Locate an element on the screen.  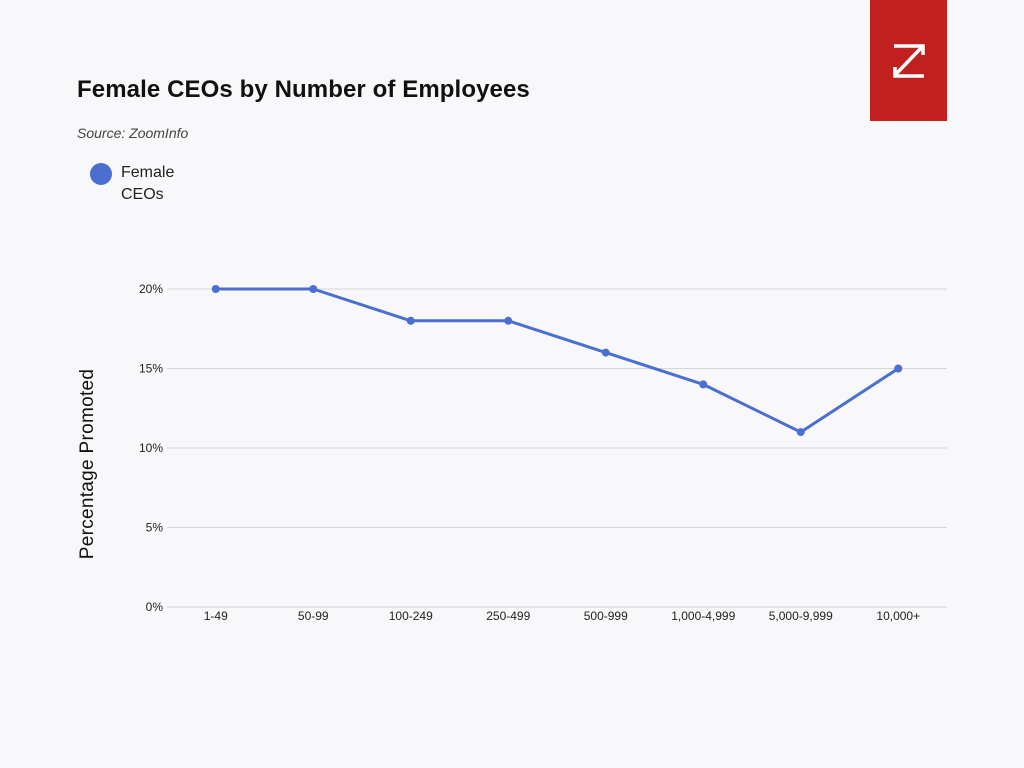
y-tick-label: 20% is located at coordinates (151, 289).